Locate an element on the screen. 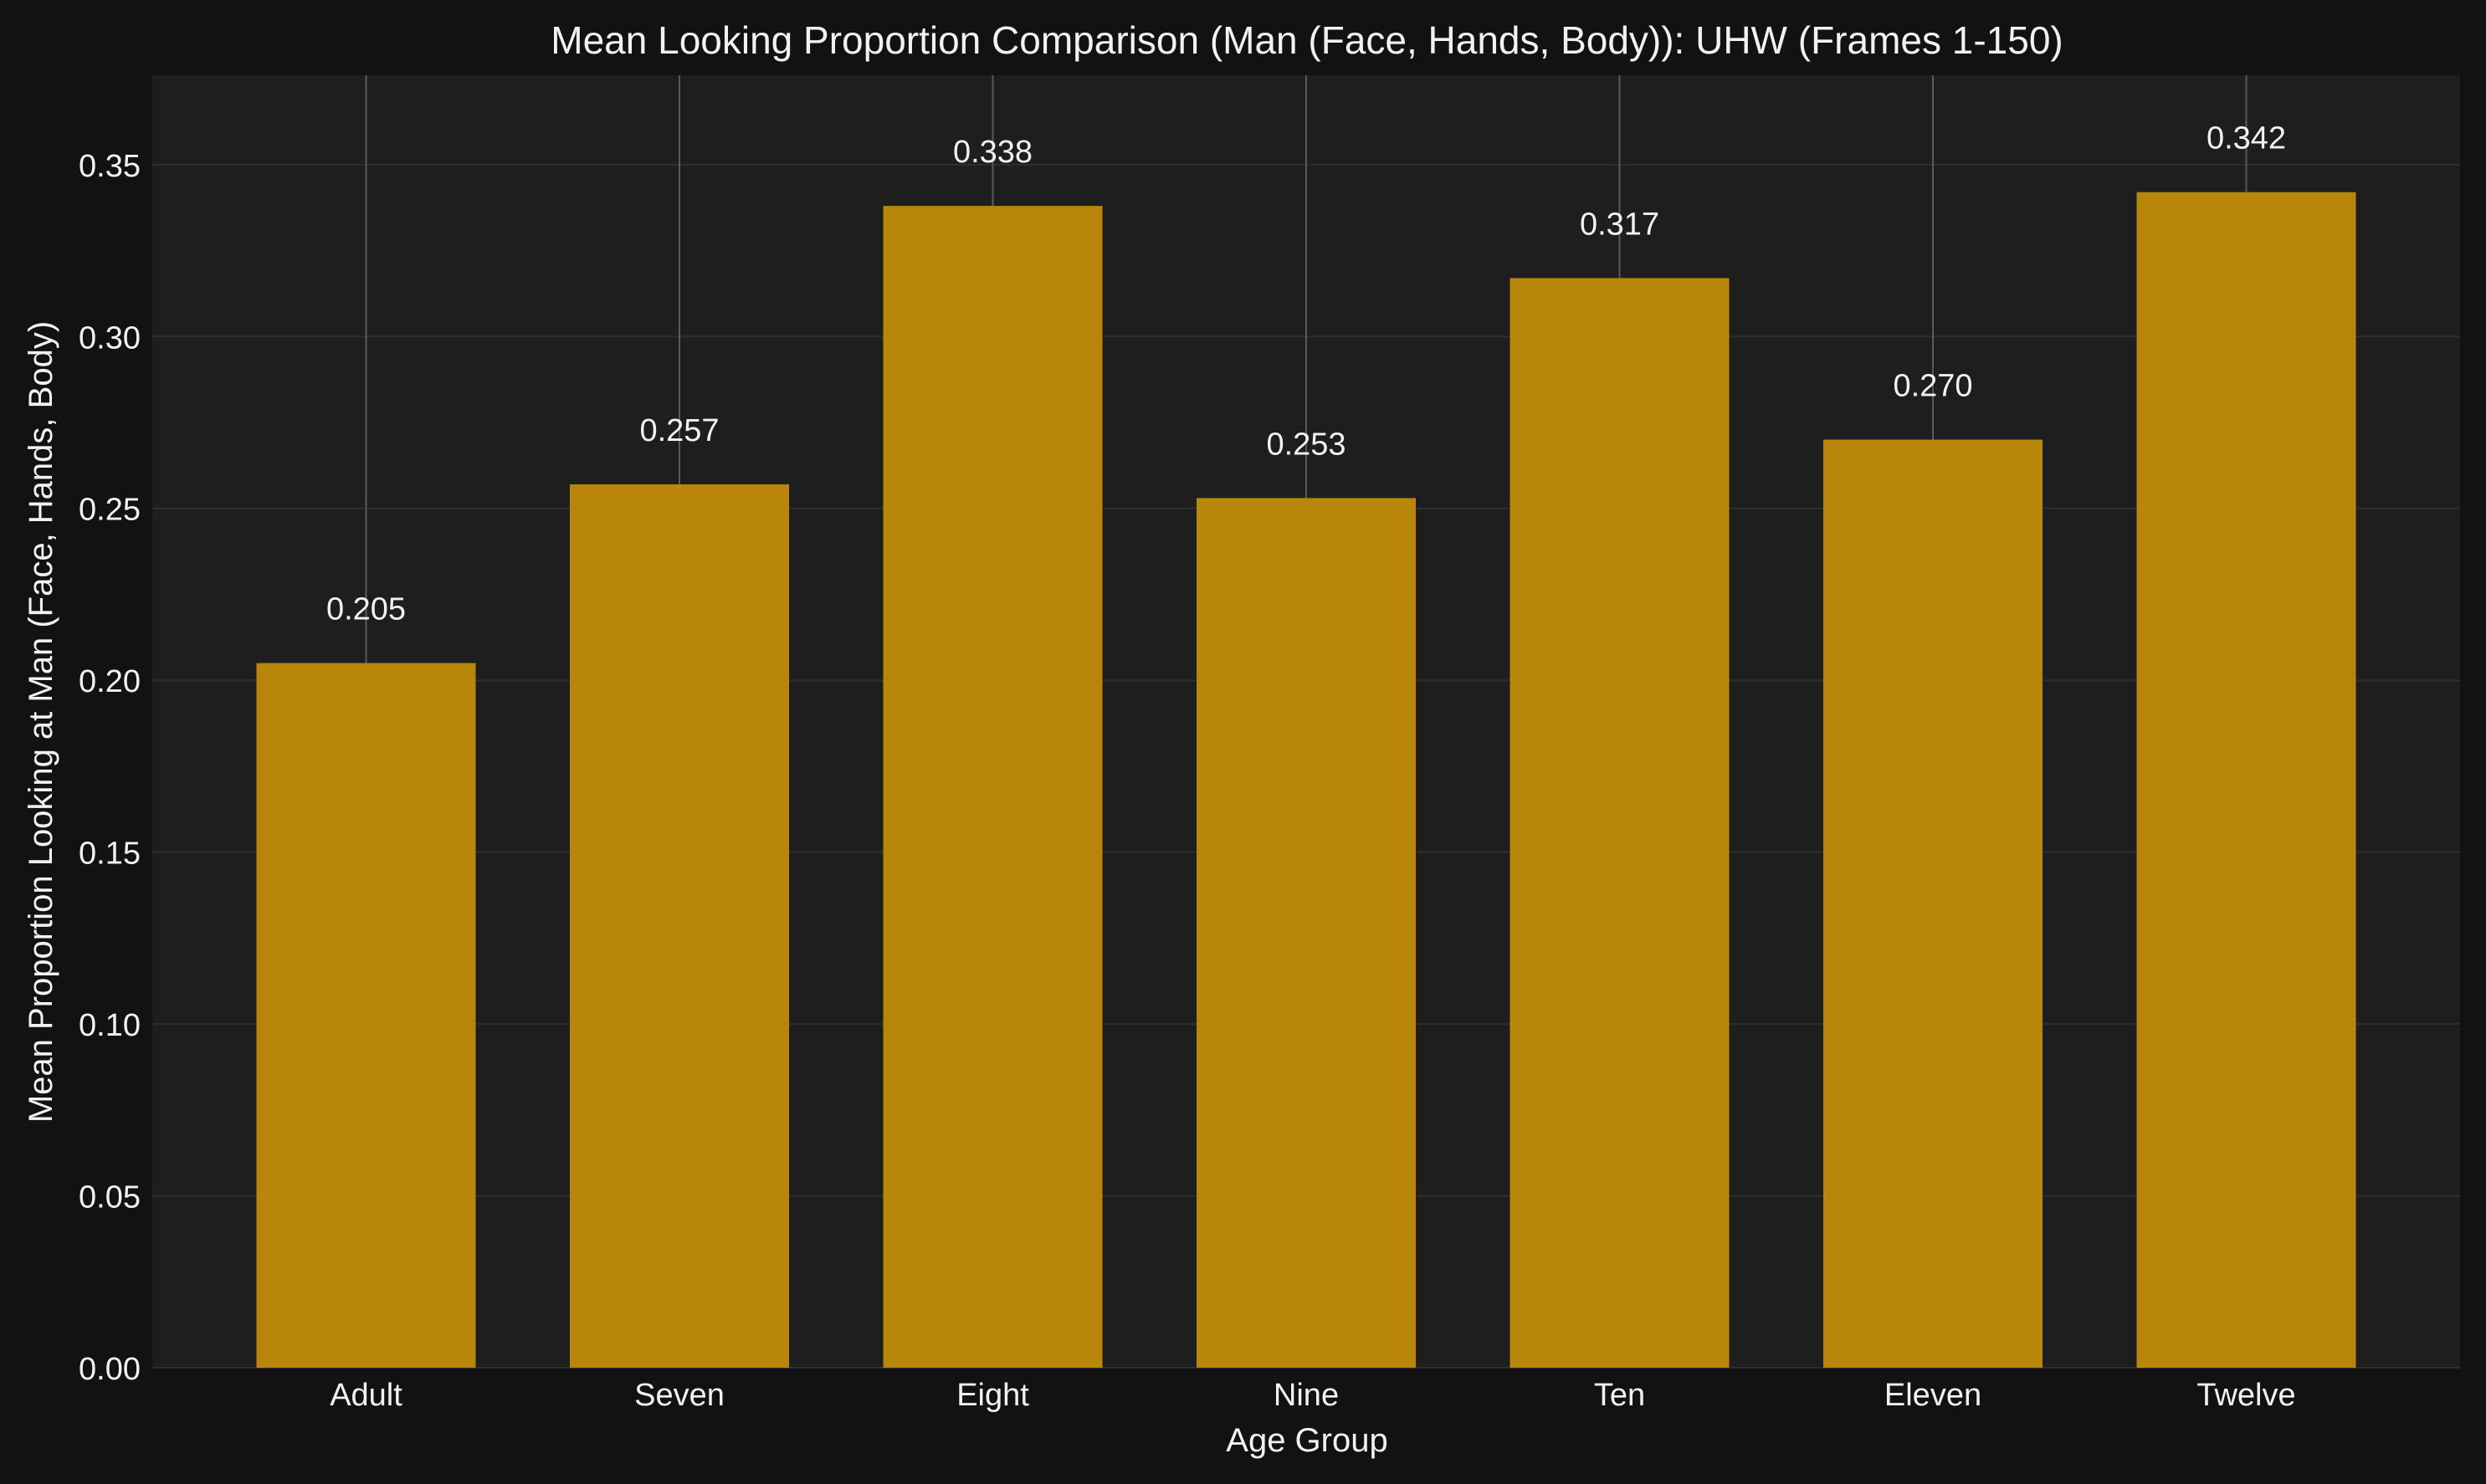  y-tick-label: 0.35 is located at coordinates (110, 166).